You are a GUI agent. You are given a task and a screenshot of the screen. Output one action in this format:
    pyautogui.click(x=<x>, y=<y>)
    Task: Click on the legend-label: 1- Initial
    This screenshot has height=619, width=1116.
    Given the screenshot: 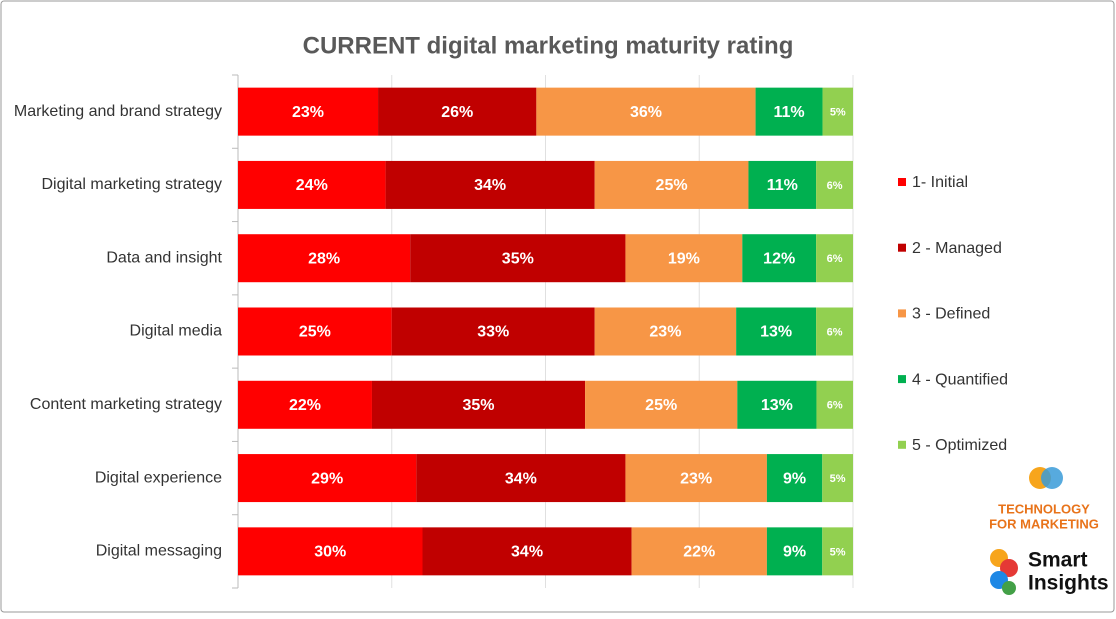 What is the action you would take?
    pyautogui.click(x=940, y=182)
    